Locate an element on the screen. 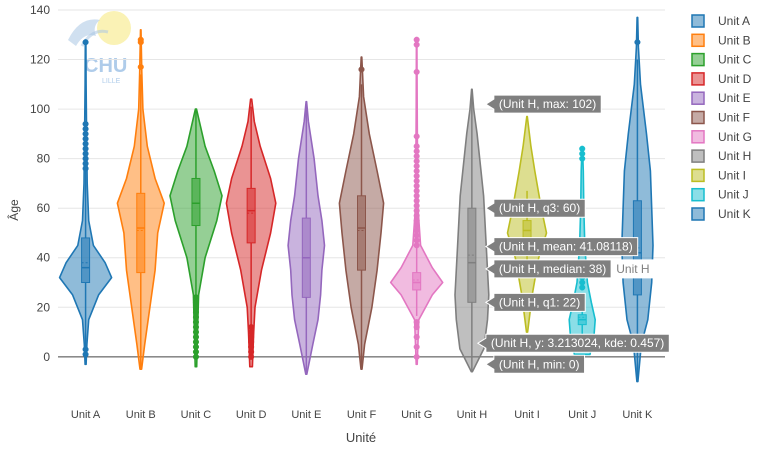 Image resolution: width=758 pixels, height=452 pixels. y-tick-label: 40 is located at coordinates (44, 258).